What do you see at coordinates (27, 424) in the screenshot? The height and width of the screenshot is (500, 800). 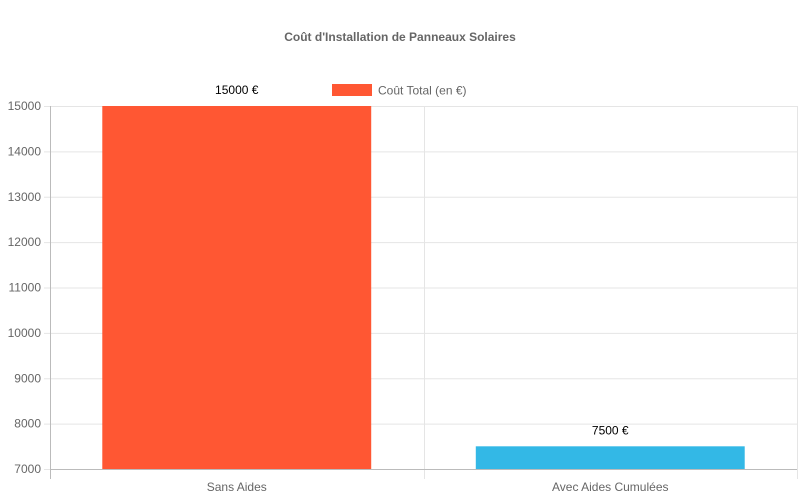 I see `y-tick-label: 8000` at bounding box center [27, 424].